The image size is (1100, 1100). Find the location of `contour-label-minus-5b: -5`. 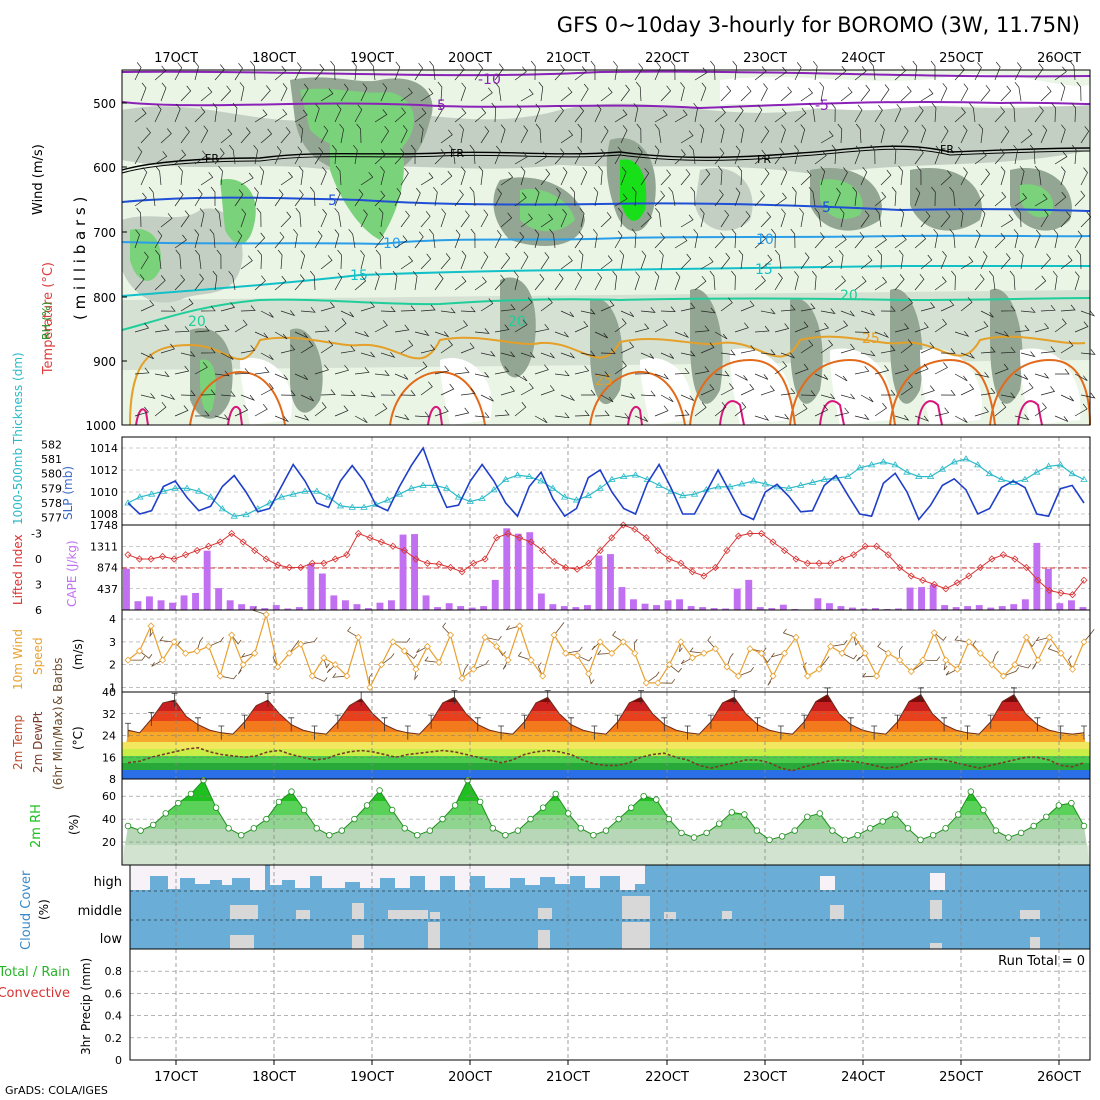

contour-label-minus-5b: -5 is located at coordinates (822, 106).